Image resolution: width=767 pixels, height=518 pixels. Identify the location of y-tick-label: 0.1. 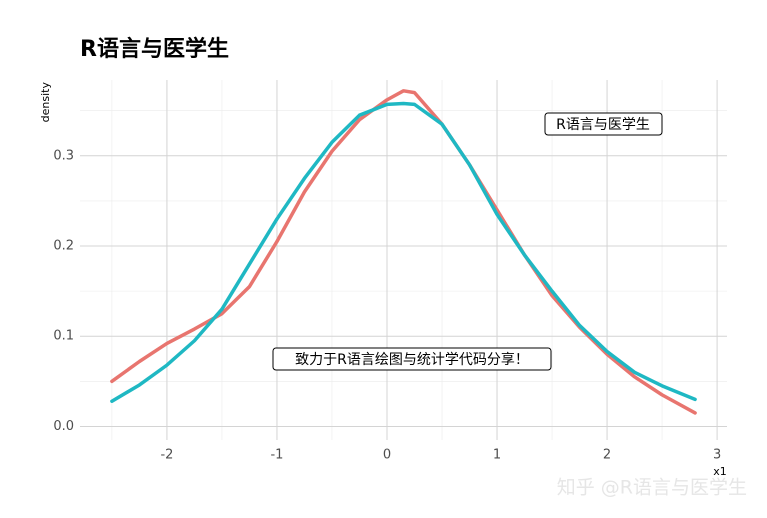
(63, 336).